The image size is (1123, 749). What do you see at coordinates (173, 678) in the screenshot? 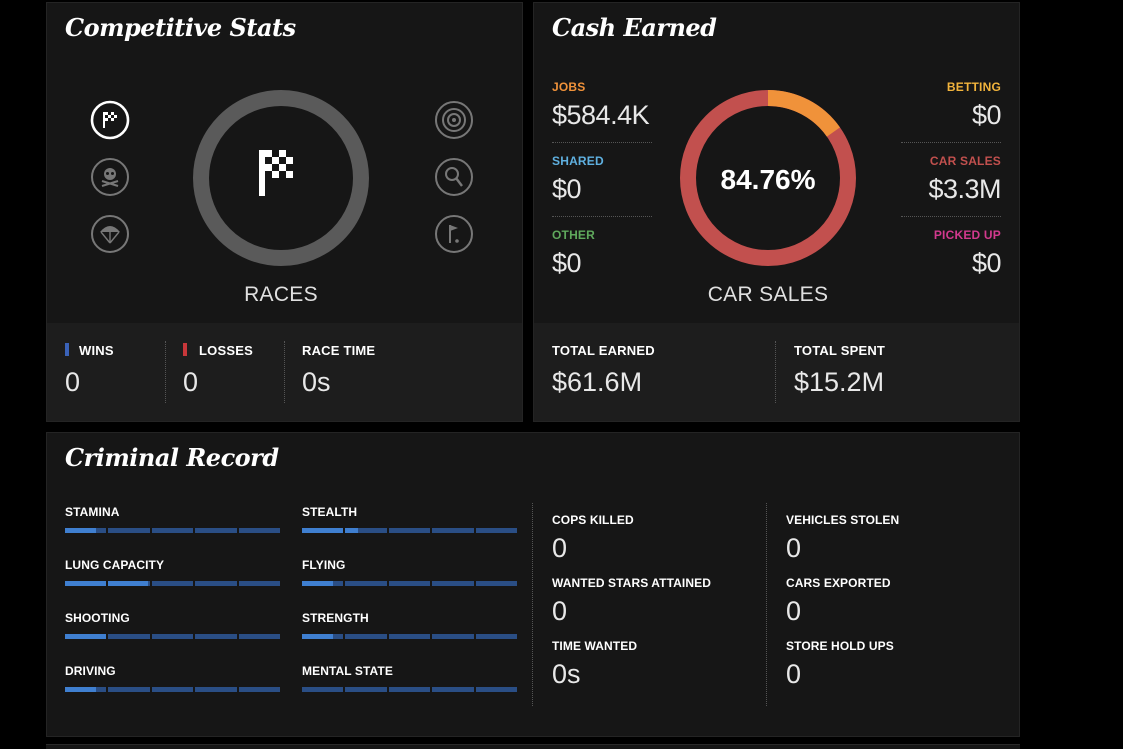
I see `skill-driving: DRIVING` at bounding box center [173, 678].